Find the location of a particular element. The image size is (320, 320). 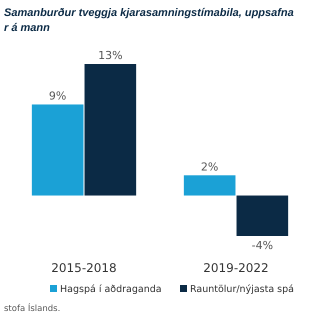

legend-label: Rauntölur/nýjasta spá is located at coordinates (242, 289).